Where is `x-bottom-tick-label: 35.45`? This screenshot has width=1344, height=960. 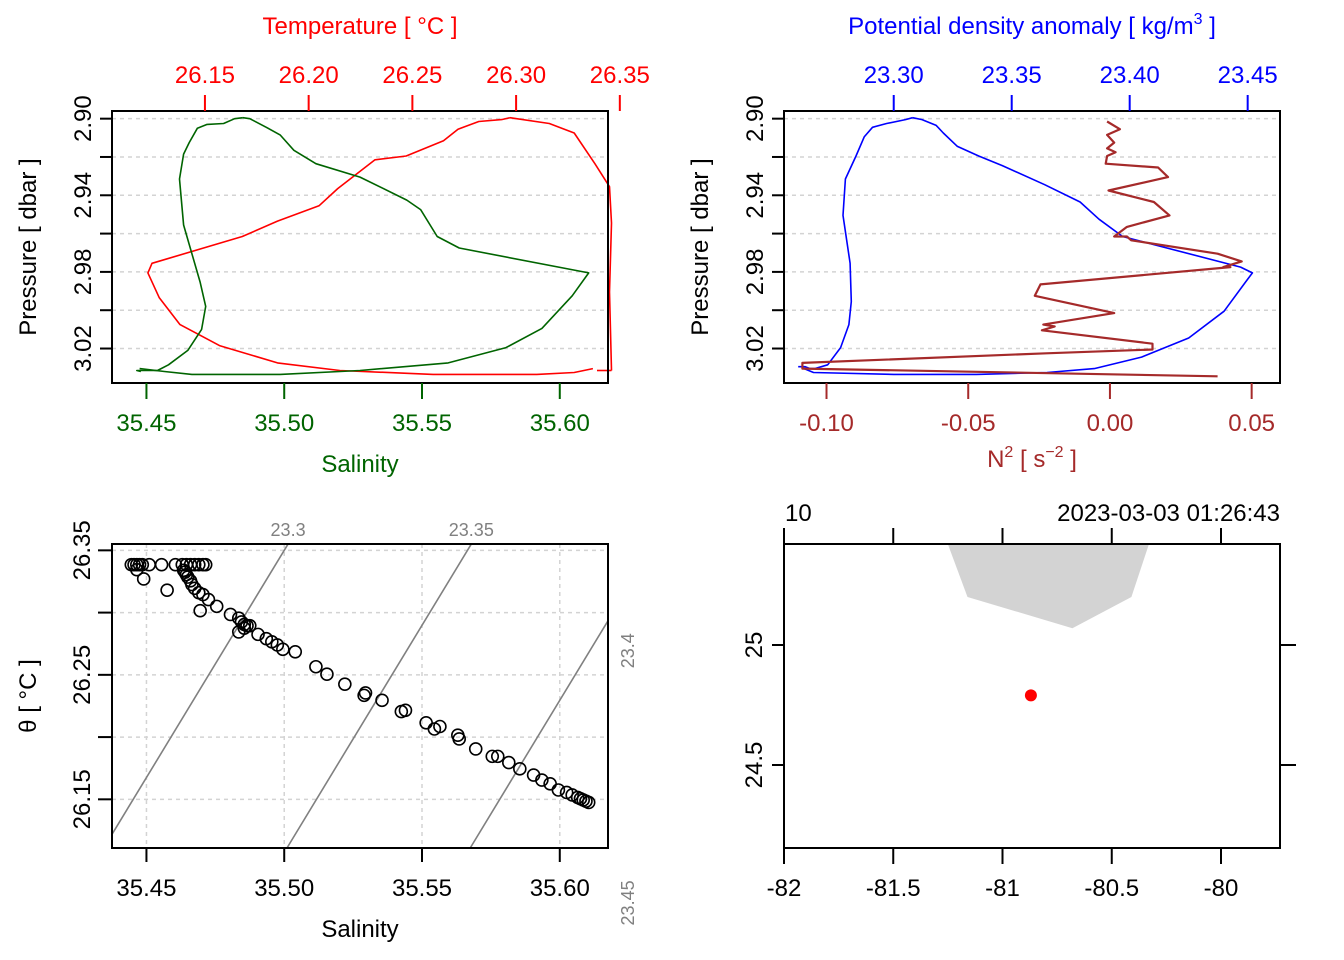
x-bottom-tick-label: 35.45 is located at coordinates (146, 423).